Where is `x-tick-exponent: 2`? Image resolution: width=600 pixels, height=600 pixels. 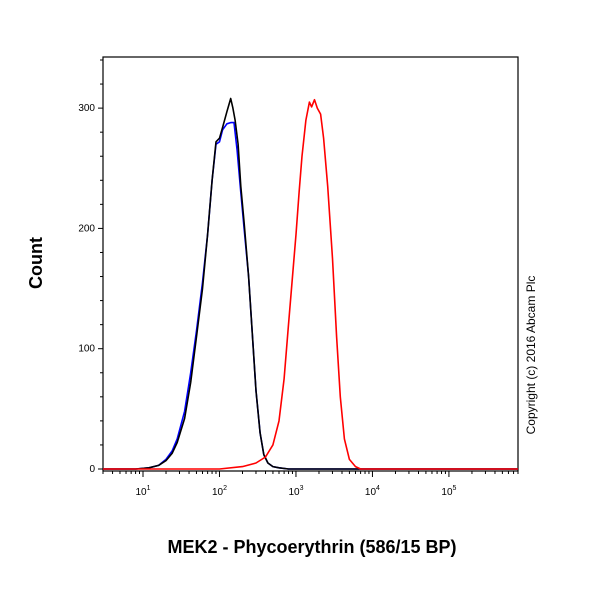 x-tick-exponent: 2 is located at coordinates (225, 488).